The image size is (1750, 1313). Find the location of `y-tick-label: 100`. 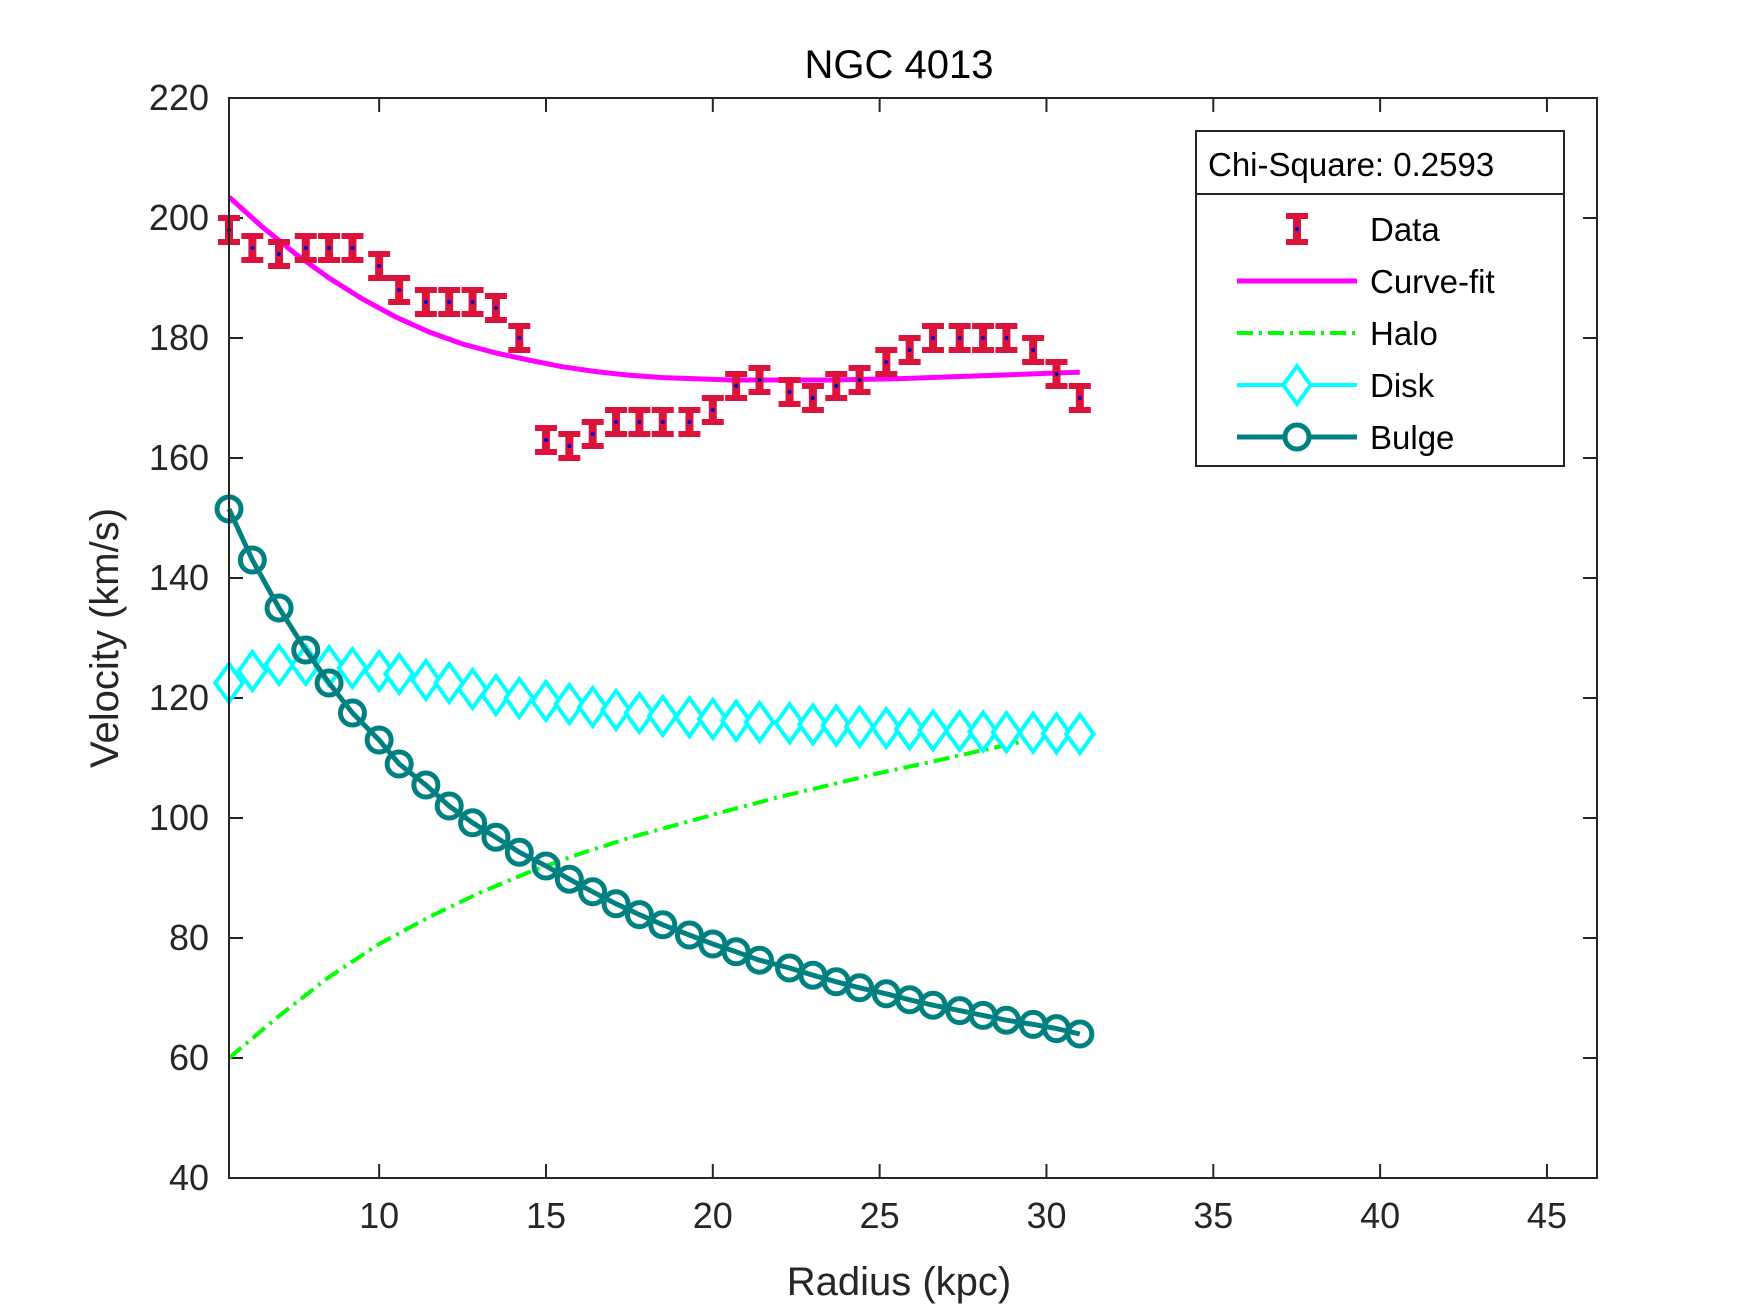

y-tick-label: 100 is located at coordinates (179, 817).